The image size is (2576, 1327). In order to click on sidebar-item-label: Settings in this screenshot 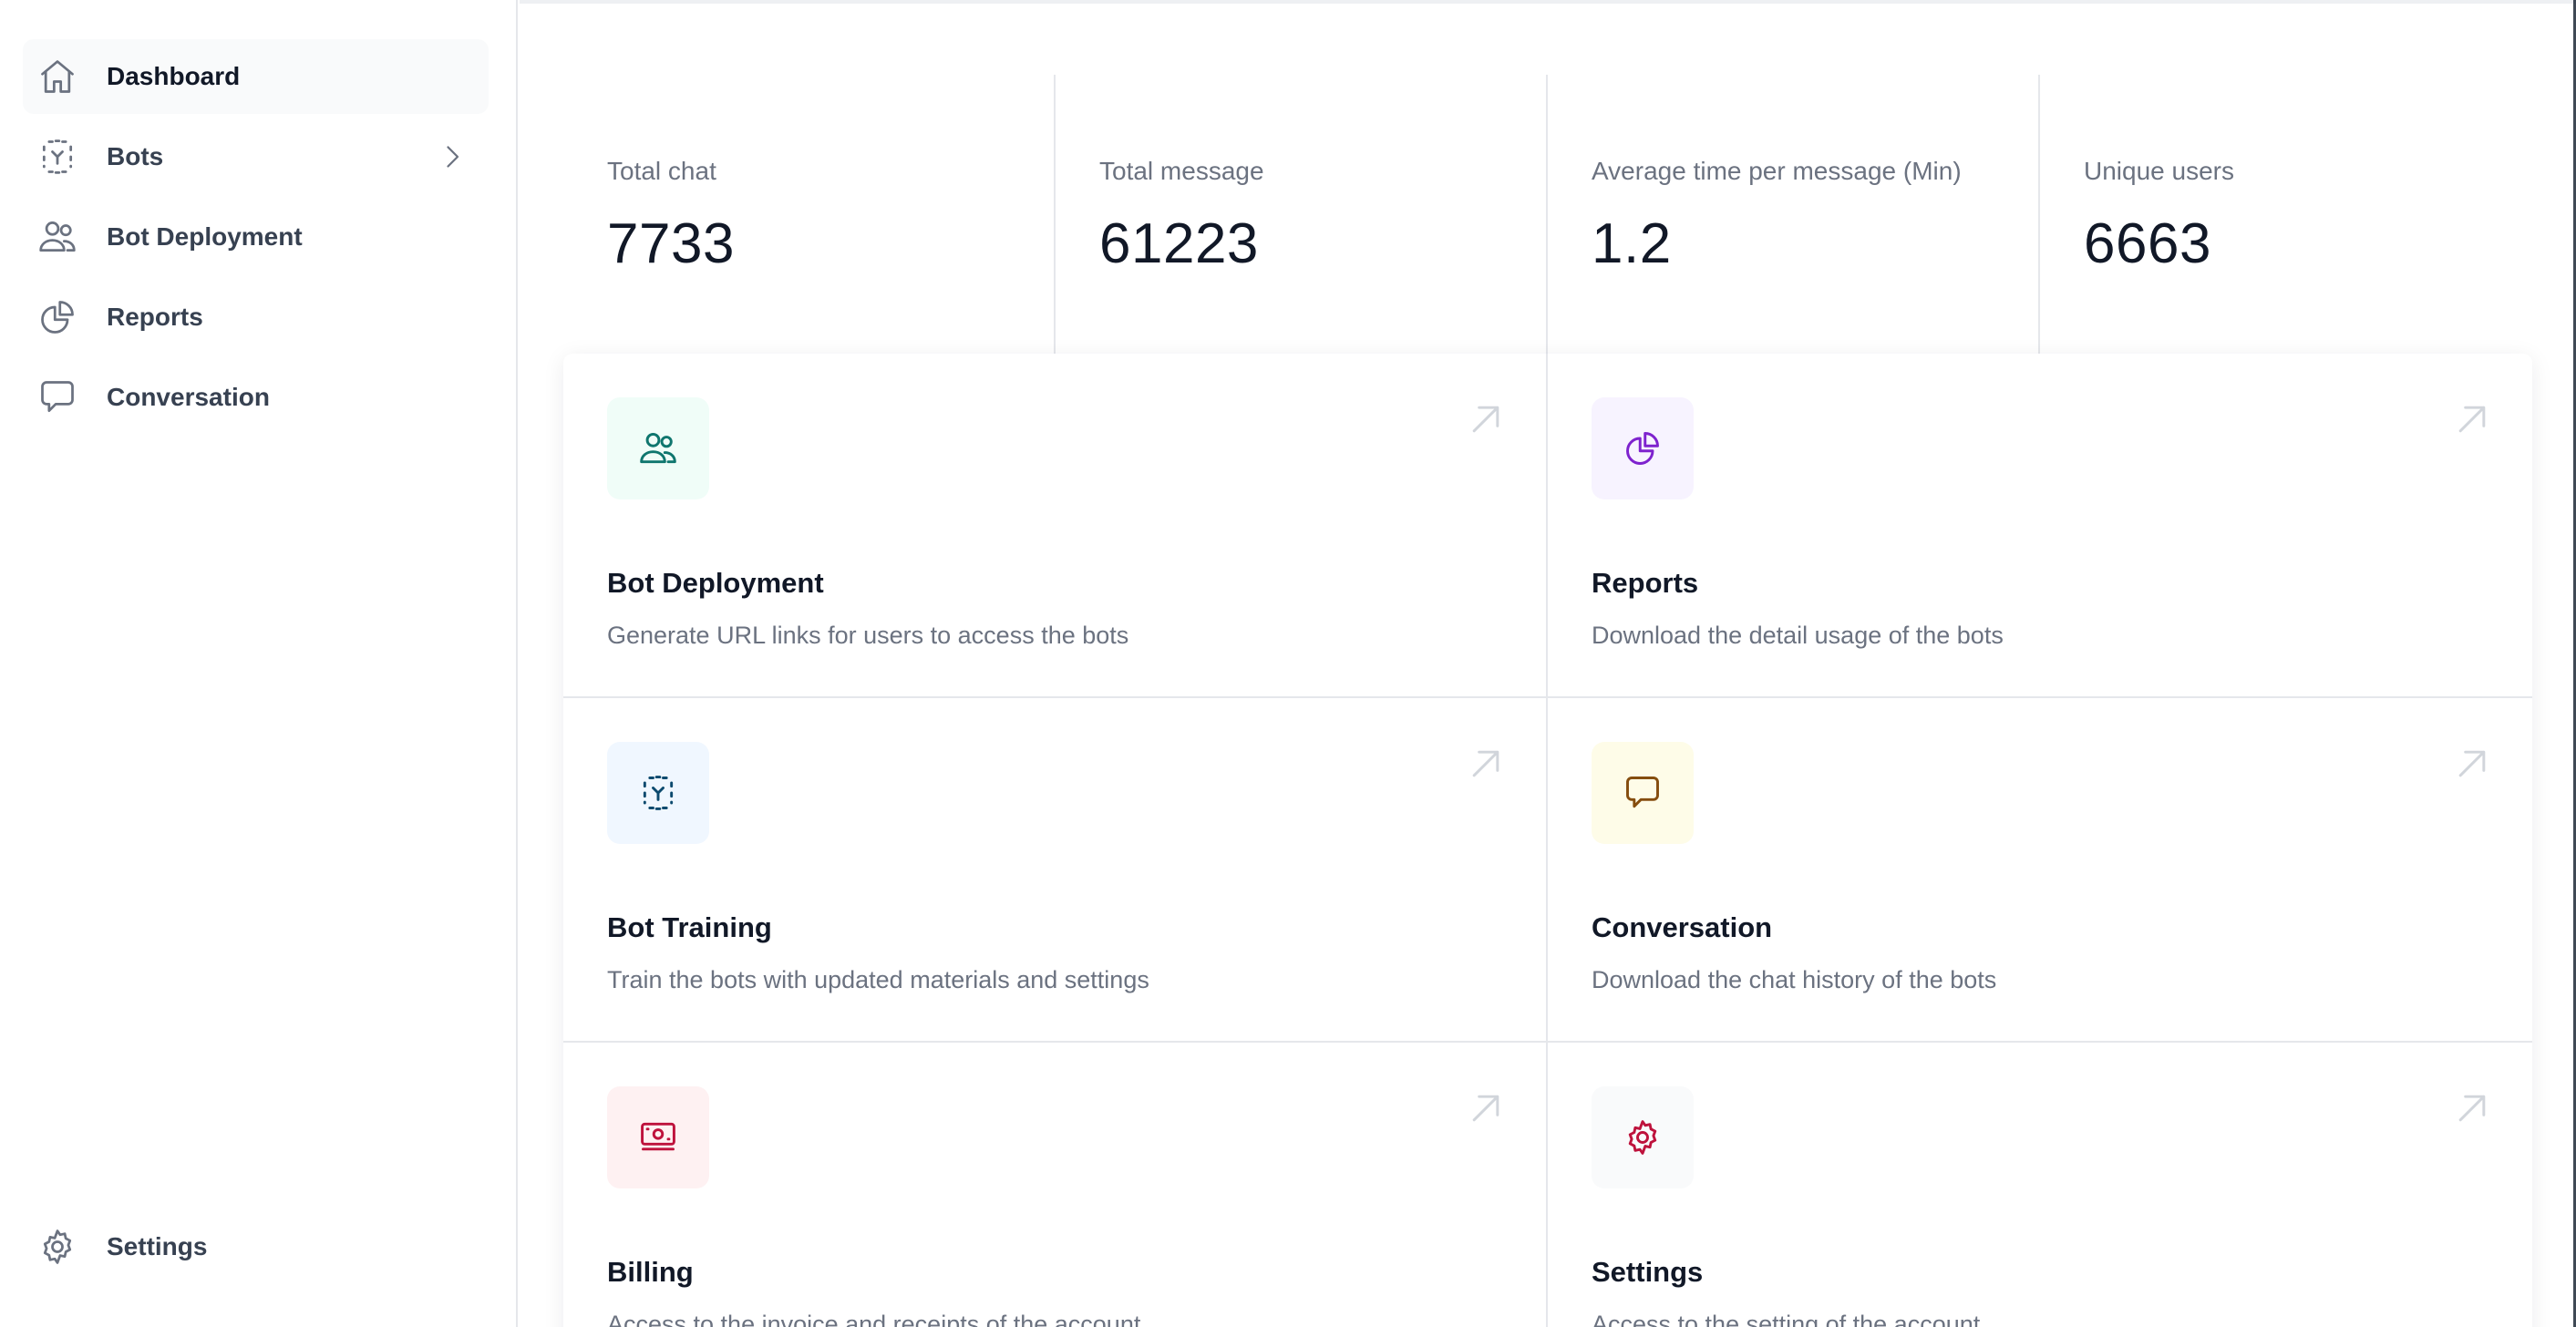, I will do `click(157, 1246)`.